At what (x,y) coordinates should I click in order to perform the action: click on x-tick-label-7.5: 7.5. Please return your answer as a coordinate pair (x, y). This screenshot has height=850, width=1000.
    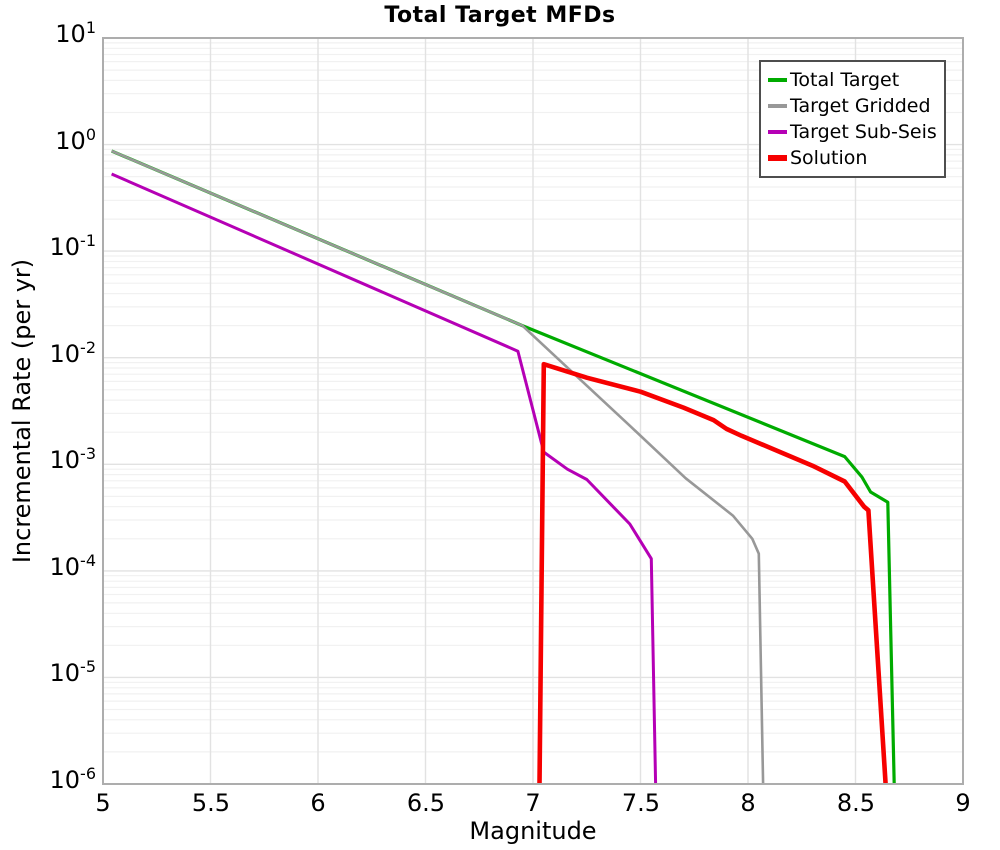
    Looking at the image, I should click on (641, 803).